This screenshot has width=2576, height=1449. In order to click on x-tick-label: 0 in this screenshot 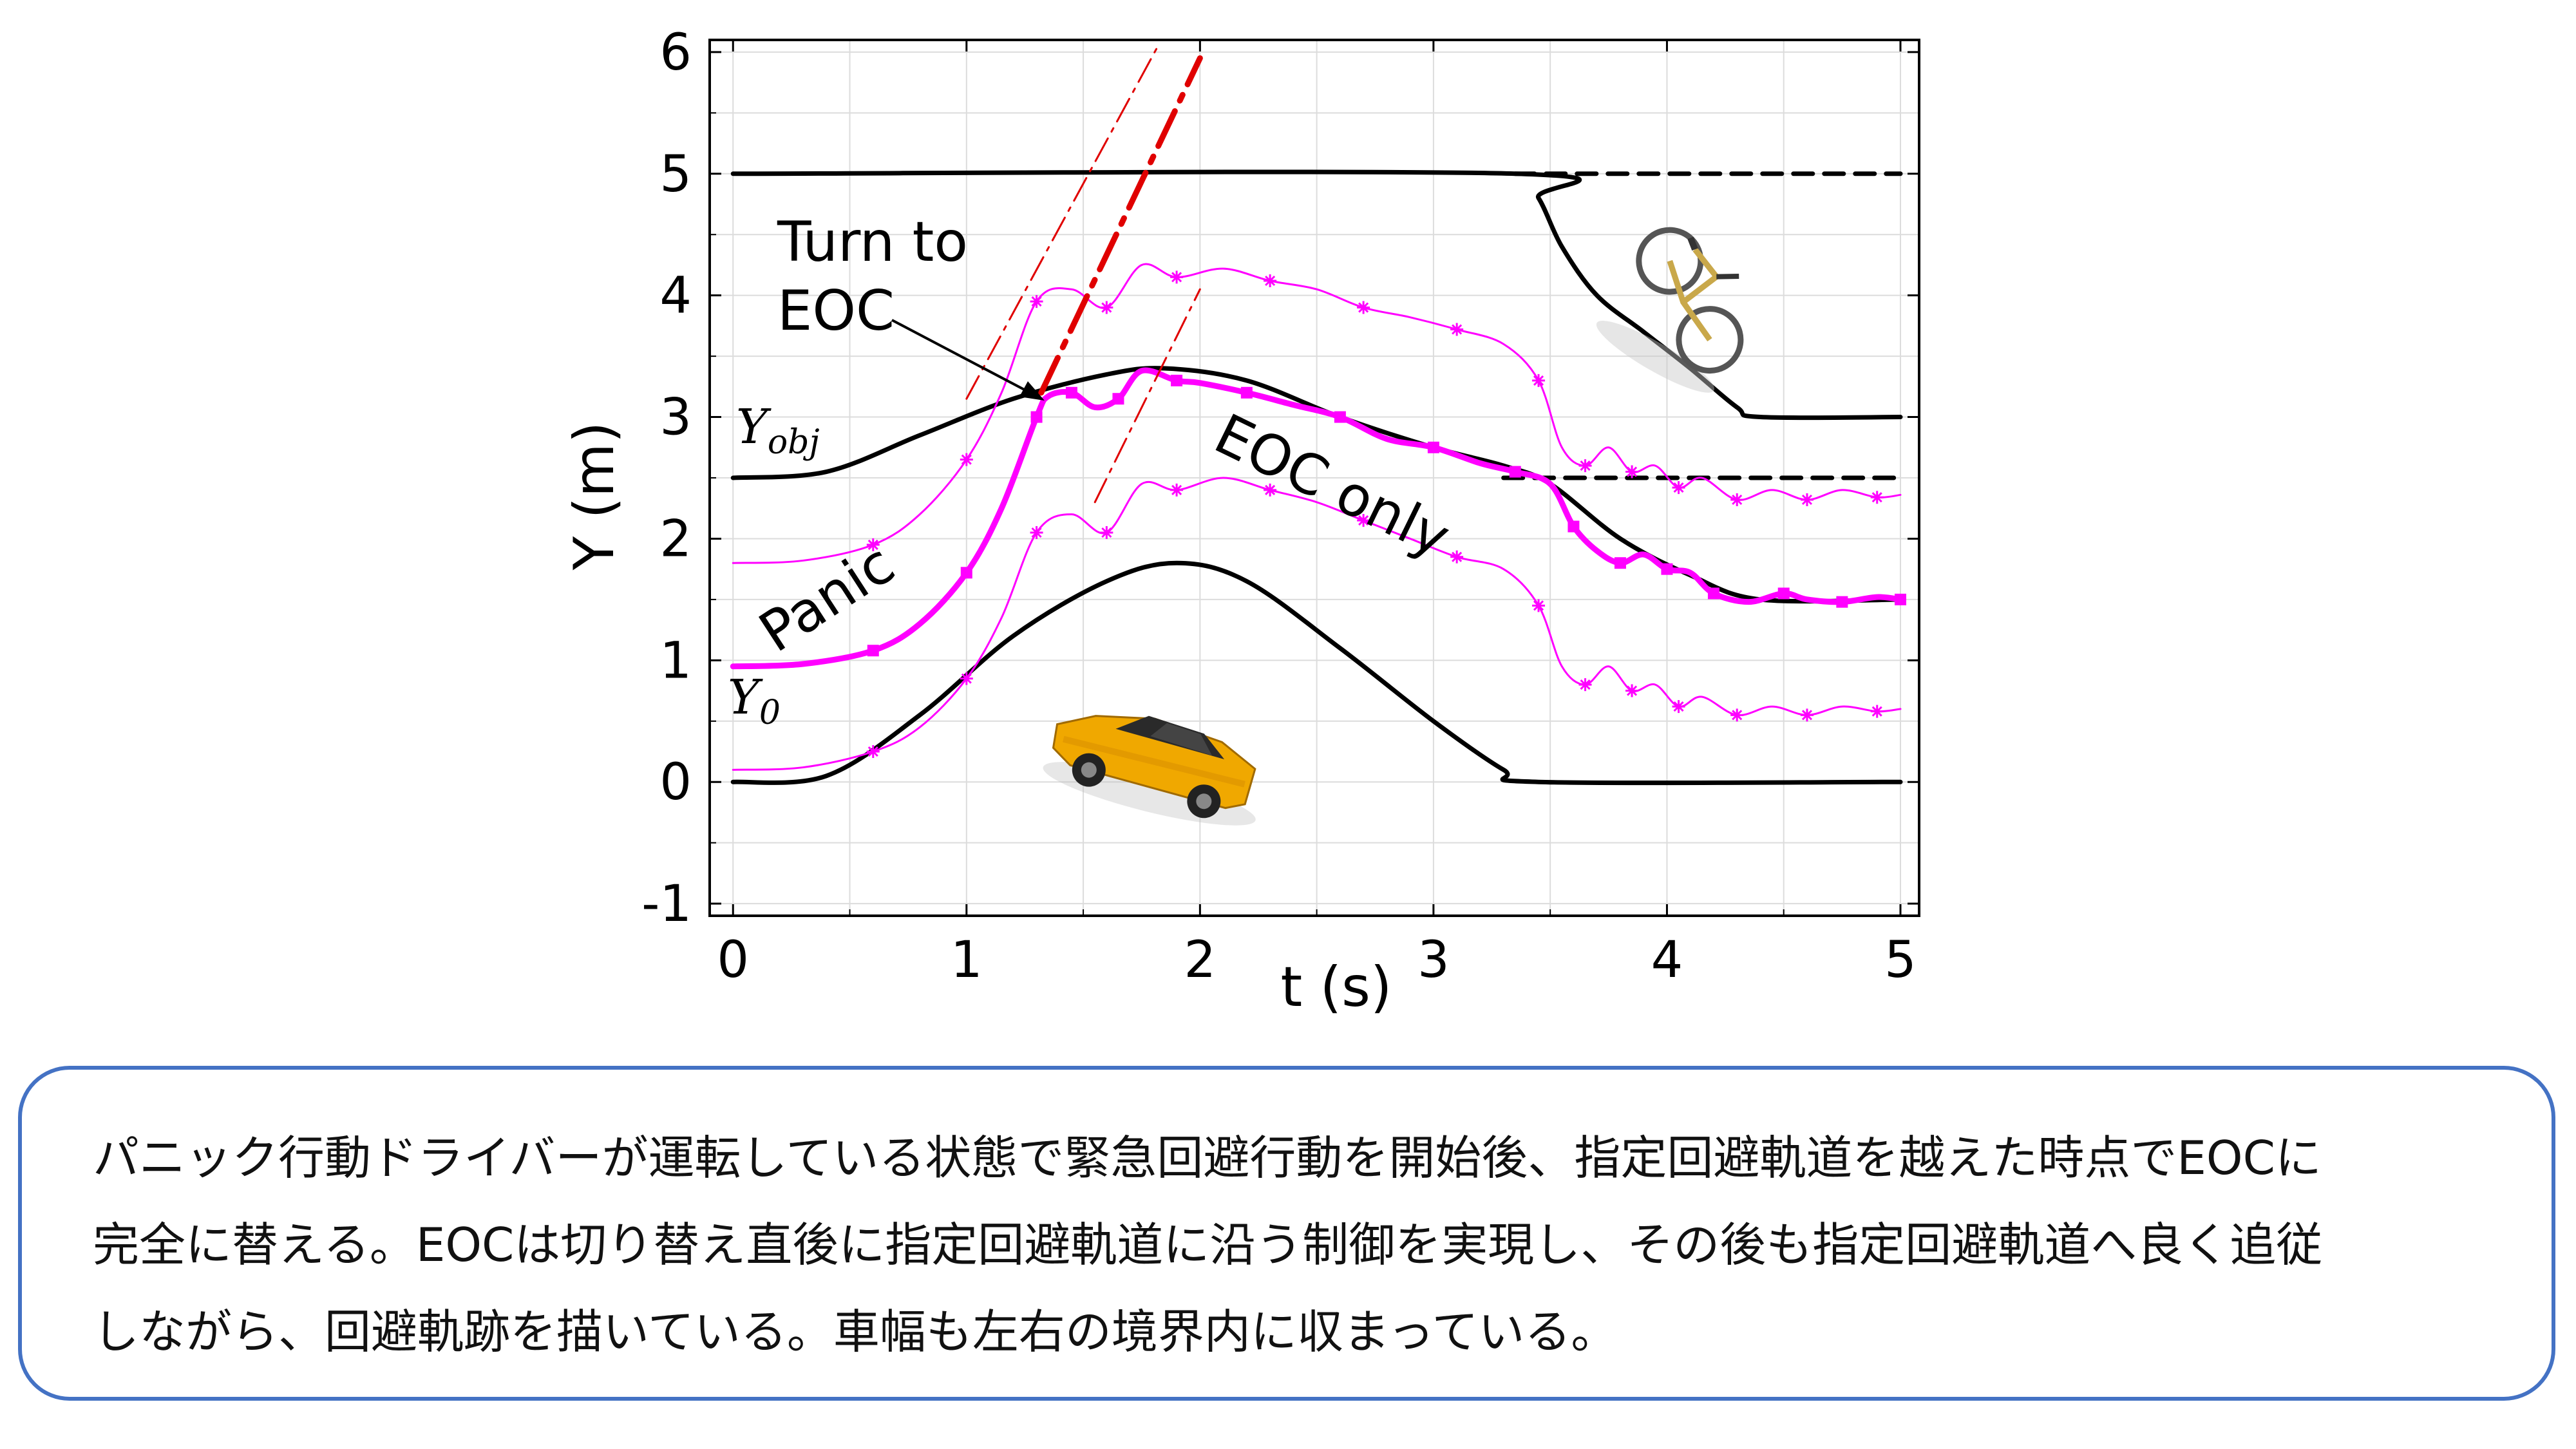, I will do `click(733, 960)`.